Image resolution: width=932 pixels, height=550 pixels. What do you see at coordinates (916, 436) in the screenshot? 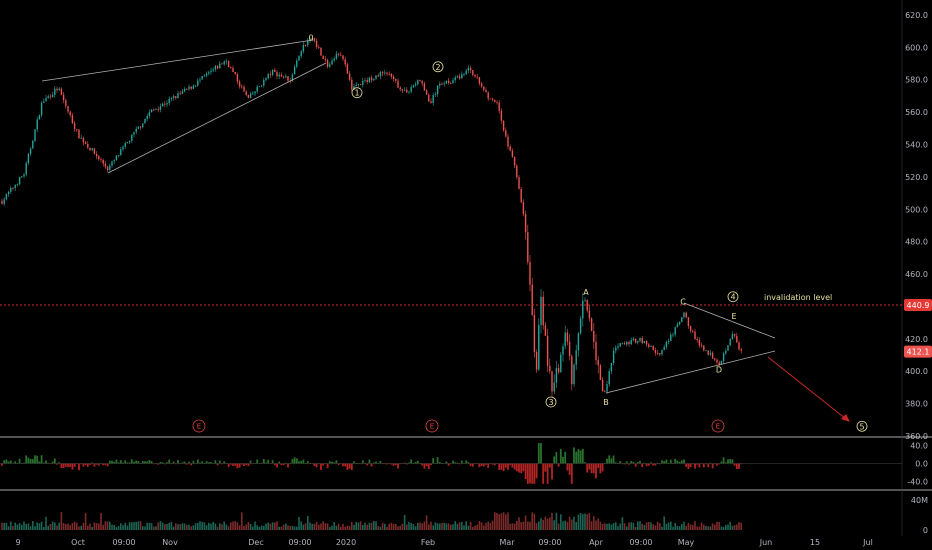
I see `price-tick-label: 360.0` at bounding box center [916, 436].